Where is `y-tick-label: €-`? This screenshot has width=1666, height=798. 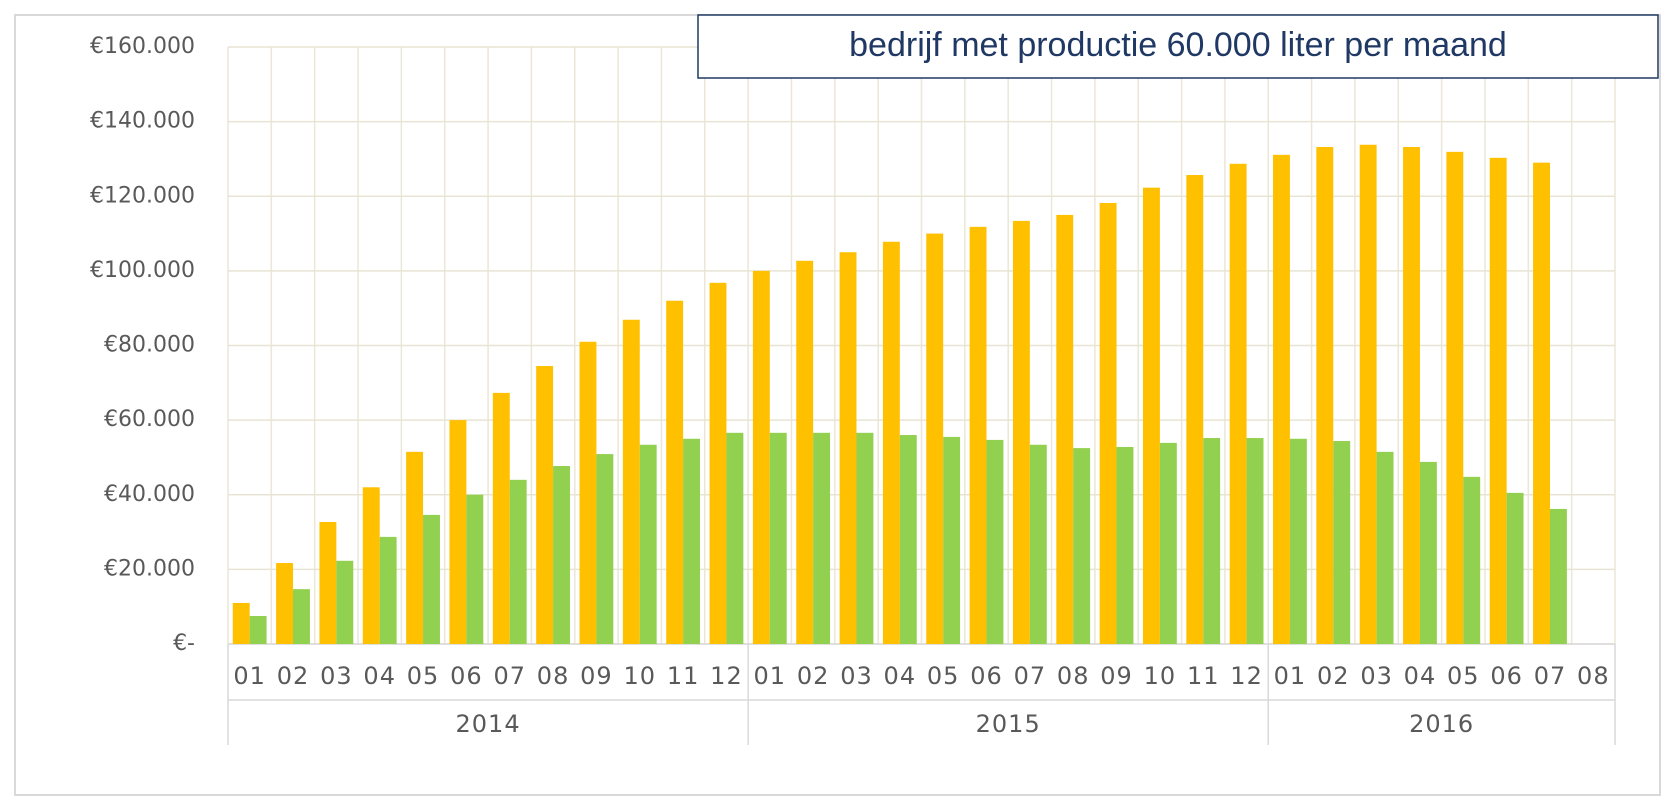
y-tick-label: €- is located at coordinates (184, 643).